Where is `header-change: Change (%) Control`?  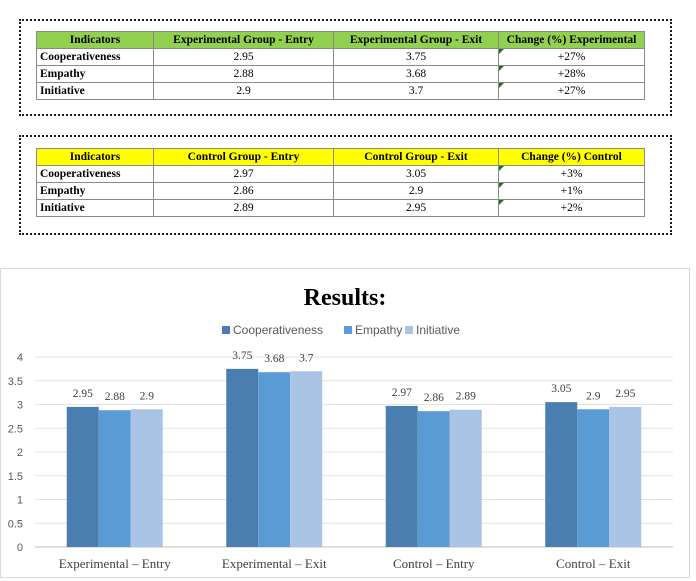
header-change: Change (%) Control is located at coordinates (571, 157).